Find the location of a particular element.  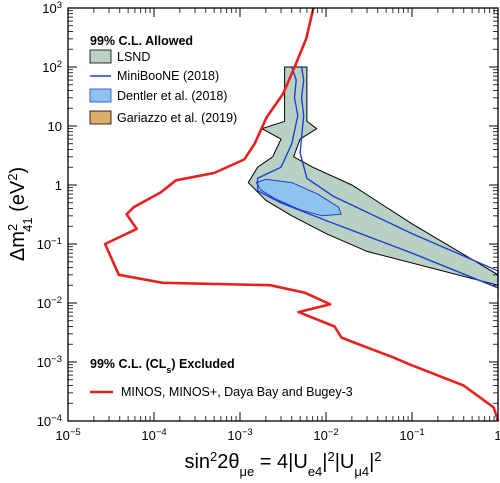

y-tick-label: 10⁻² is located at coordinates (49, 303).